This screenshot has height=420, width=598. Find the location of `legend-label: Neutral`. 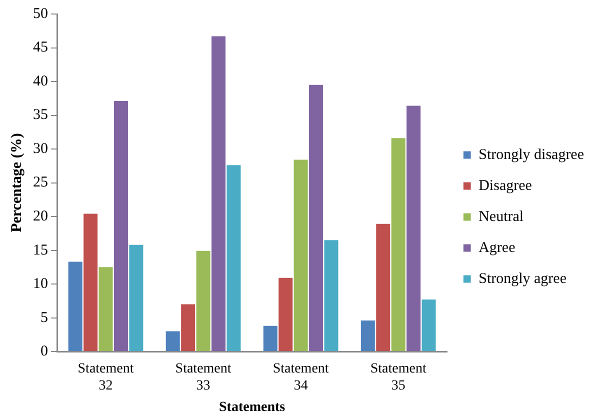

legend-label: Neutral is located at coordinates (501, 216).